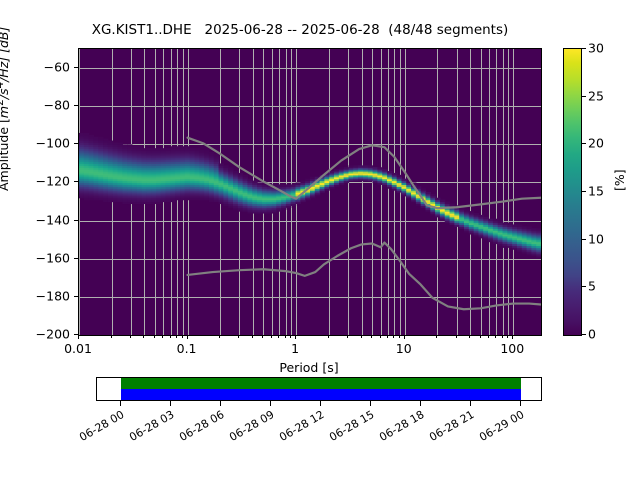  What do you see at coordinates (321, 383) in the screenshot?
I see `data-coverage-bar` at bounding box center [321, 383].